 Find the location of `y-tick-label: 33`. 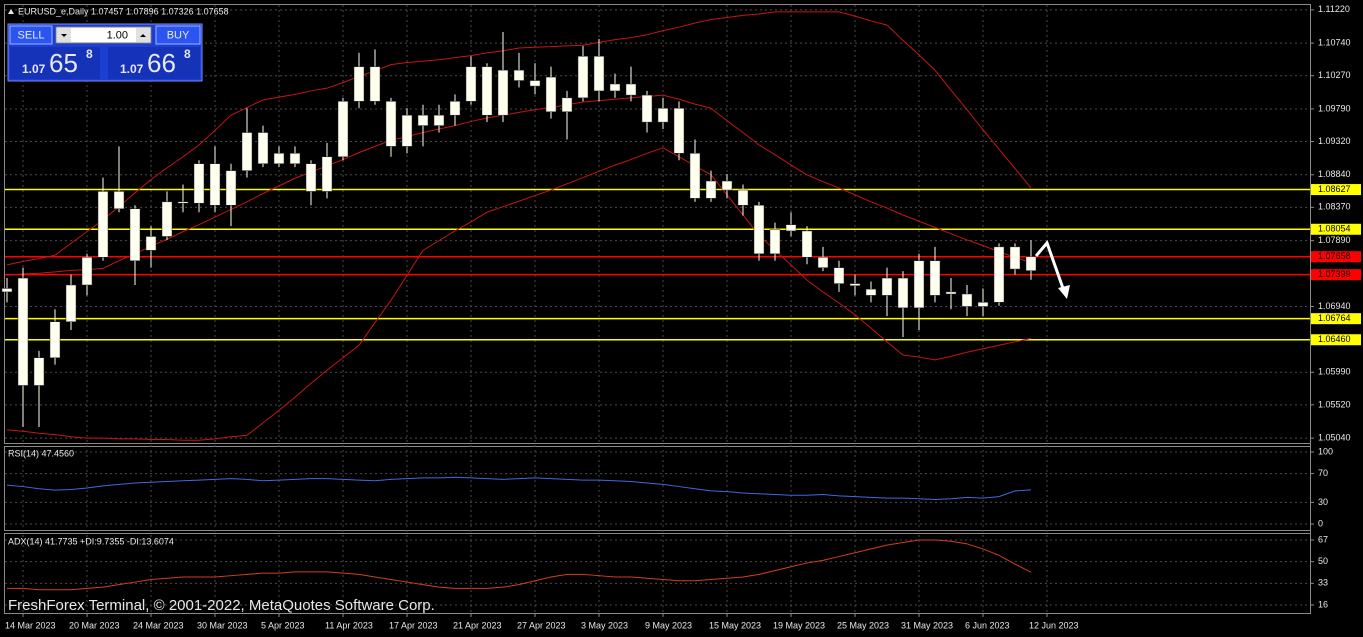

y-tick-label: 33 is located at coordinates (1323, 583).